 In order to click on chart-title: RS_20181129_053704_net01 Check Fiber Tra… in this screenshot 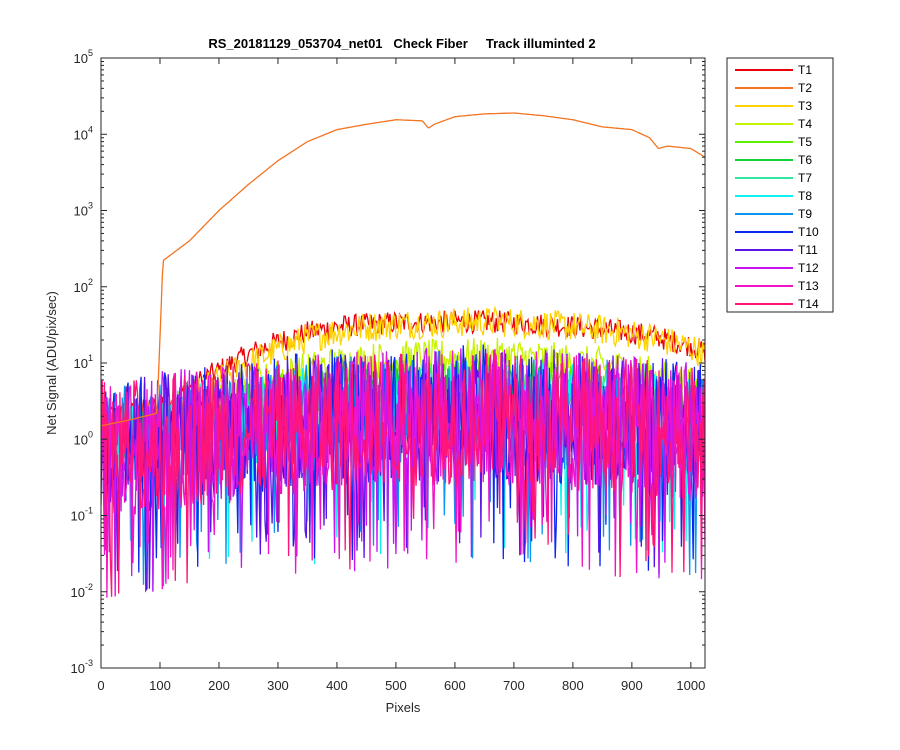, I will do `click(401, 43)`.